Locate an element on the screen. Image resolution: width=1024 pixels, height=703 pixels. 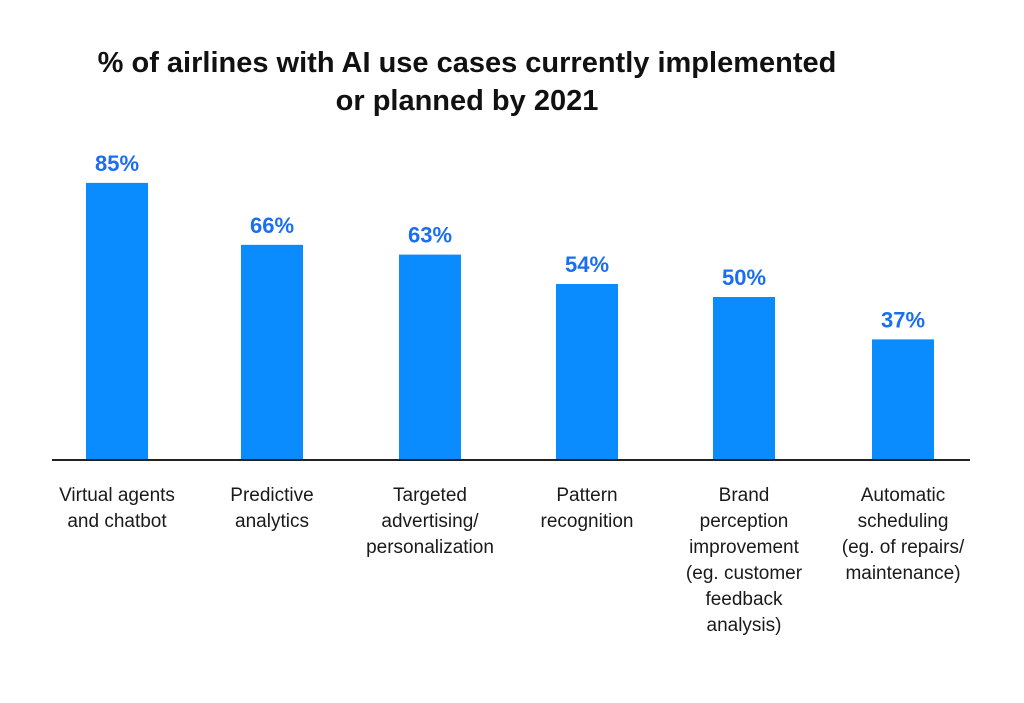
category-label: Pattern recognition is located at coordinates (587, 508).